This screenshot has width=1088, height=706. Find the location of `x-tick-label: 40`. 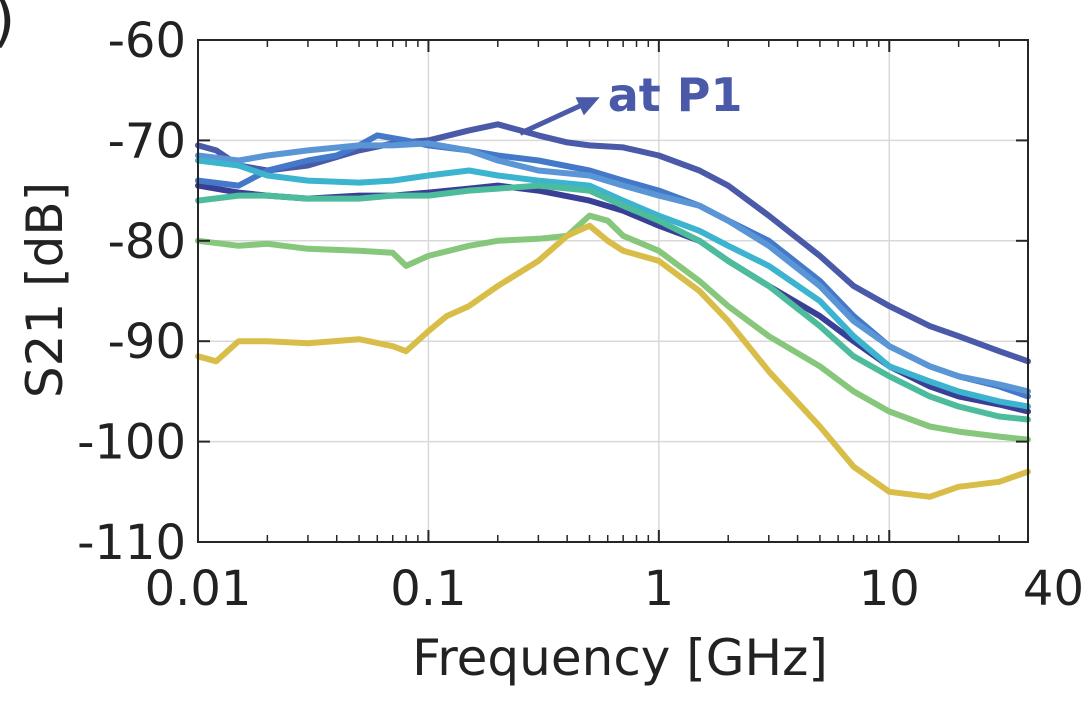

x-tick-label: 40 is located at coordinates (1053, 589).